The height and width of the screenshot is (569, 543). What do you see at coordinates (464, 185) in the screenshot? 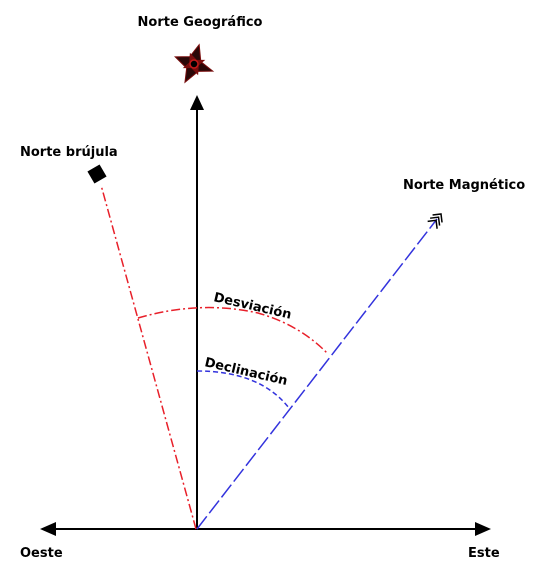
I see `north-magnetic-label: Norte Magnético` at bounding box center [464, 185].